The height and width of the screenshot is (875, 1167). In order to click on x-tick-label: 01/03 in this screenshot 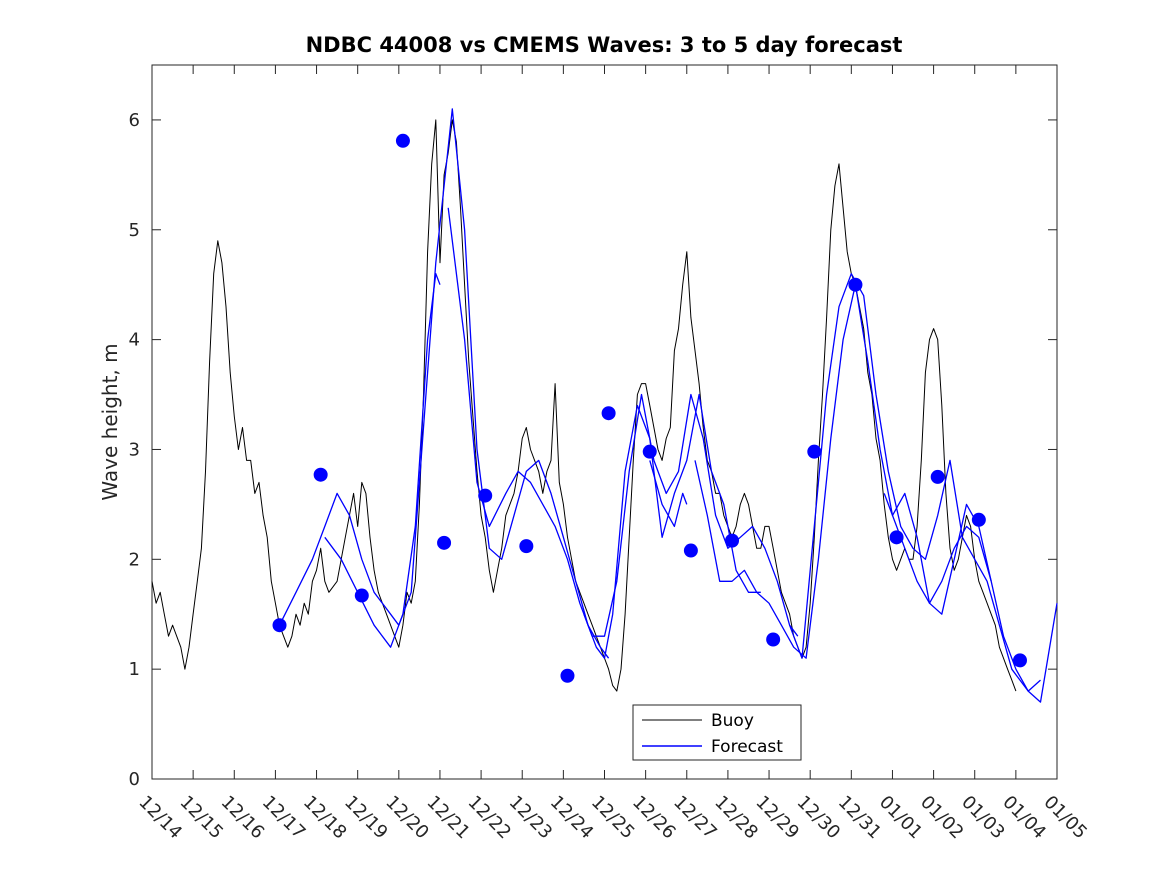, I will do `click(983, 818)`.